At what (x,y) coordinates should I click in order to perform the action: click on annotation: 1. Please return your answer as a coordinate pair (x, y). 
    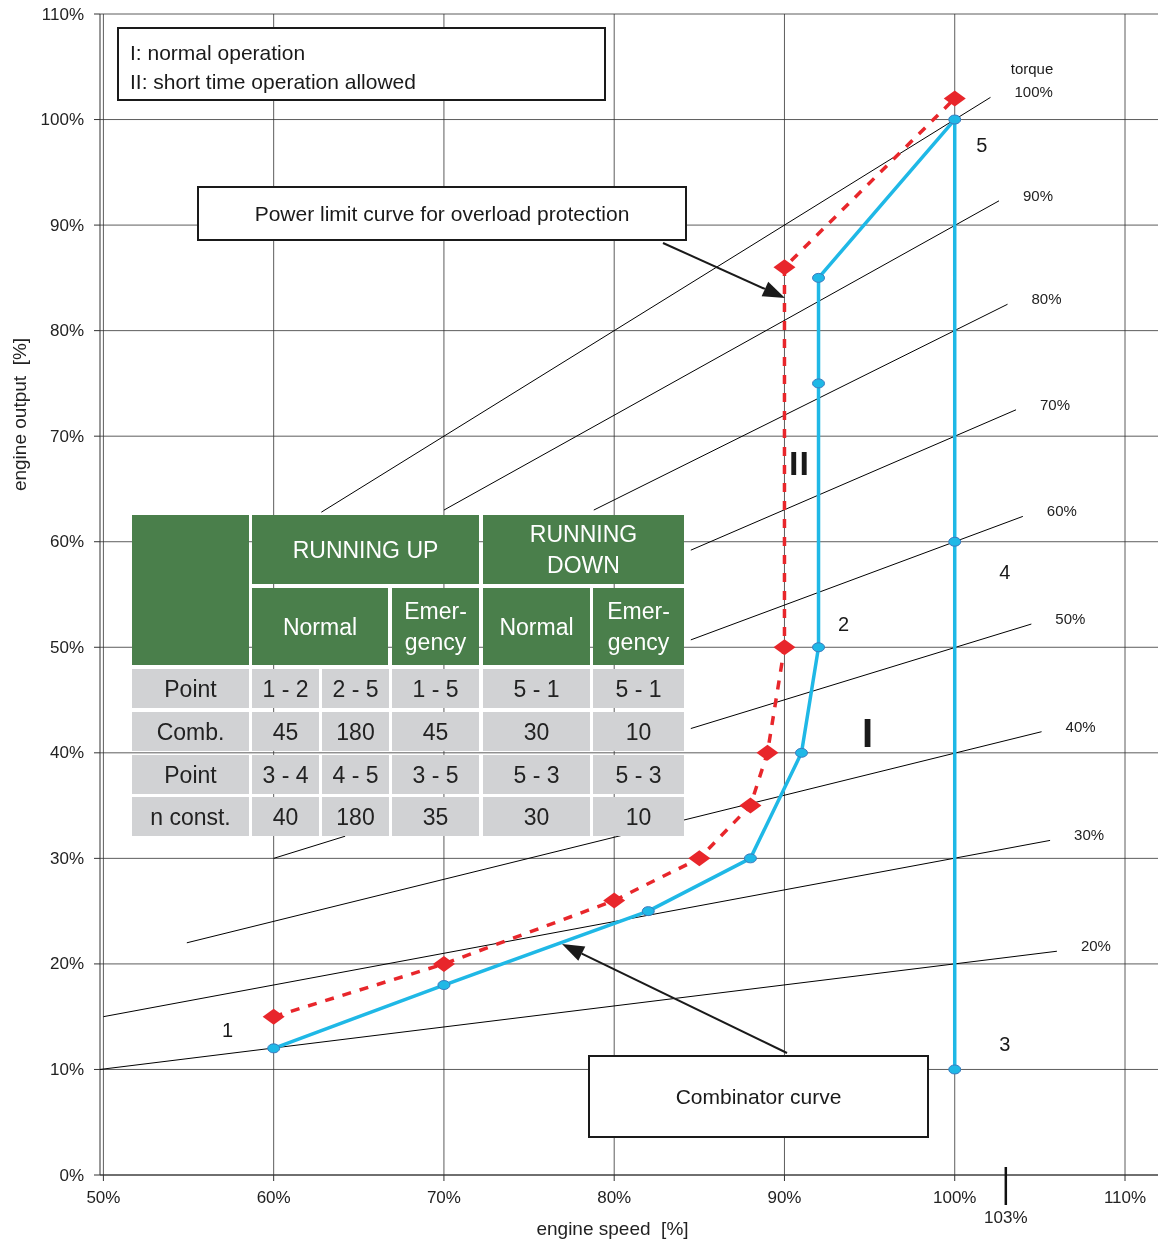
    Looking at the image, I should click on (228, 1030).